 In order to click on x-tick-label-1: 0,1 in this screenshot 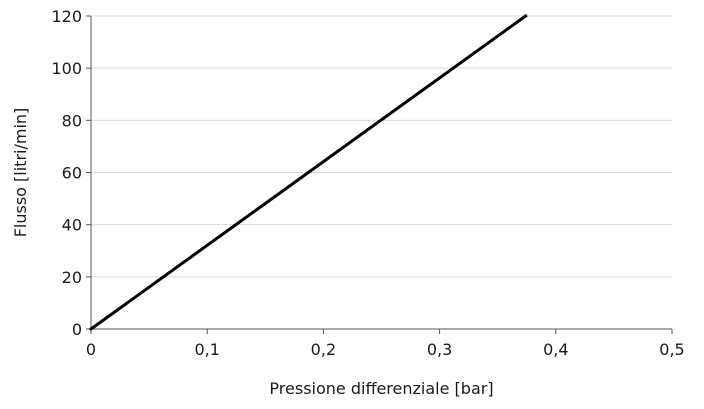, I will do `click(206, 349)`.